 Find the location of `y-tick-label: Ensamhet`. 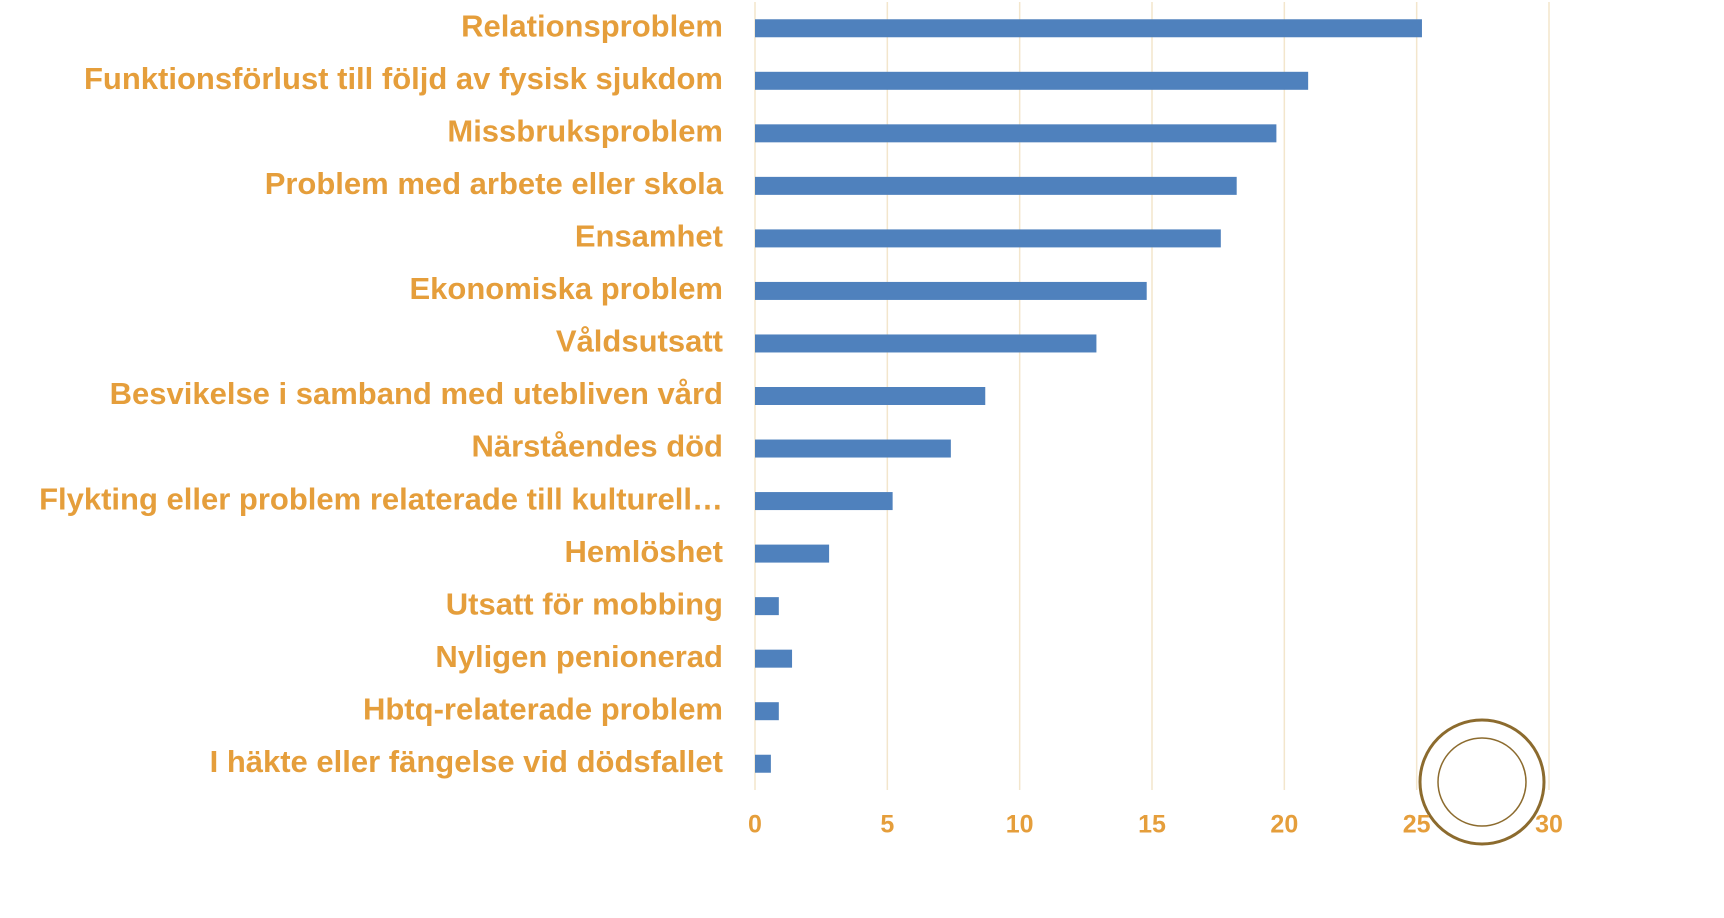

y-tick-label: Ensamhet is located at coordinates (649, 236).